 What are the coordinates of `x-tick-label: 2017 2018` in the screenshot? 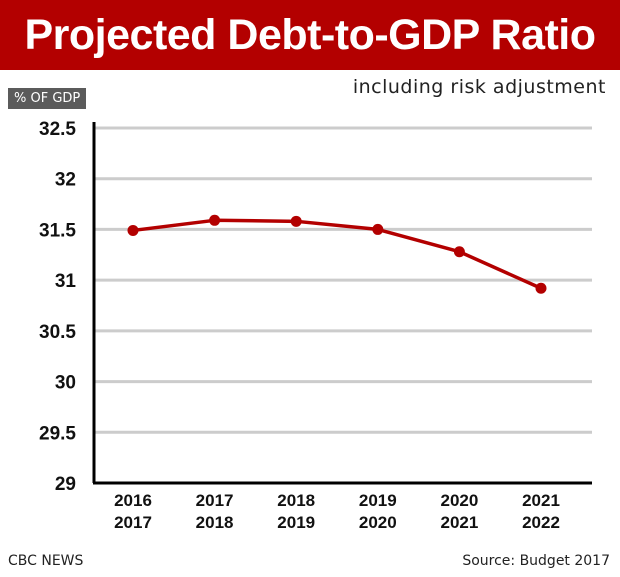 It's located at (215, 511).